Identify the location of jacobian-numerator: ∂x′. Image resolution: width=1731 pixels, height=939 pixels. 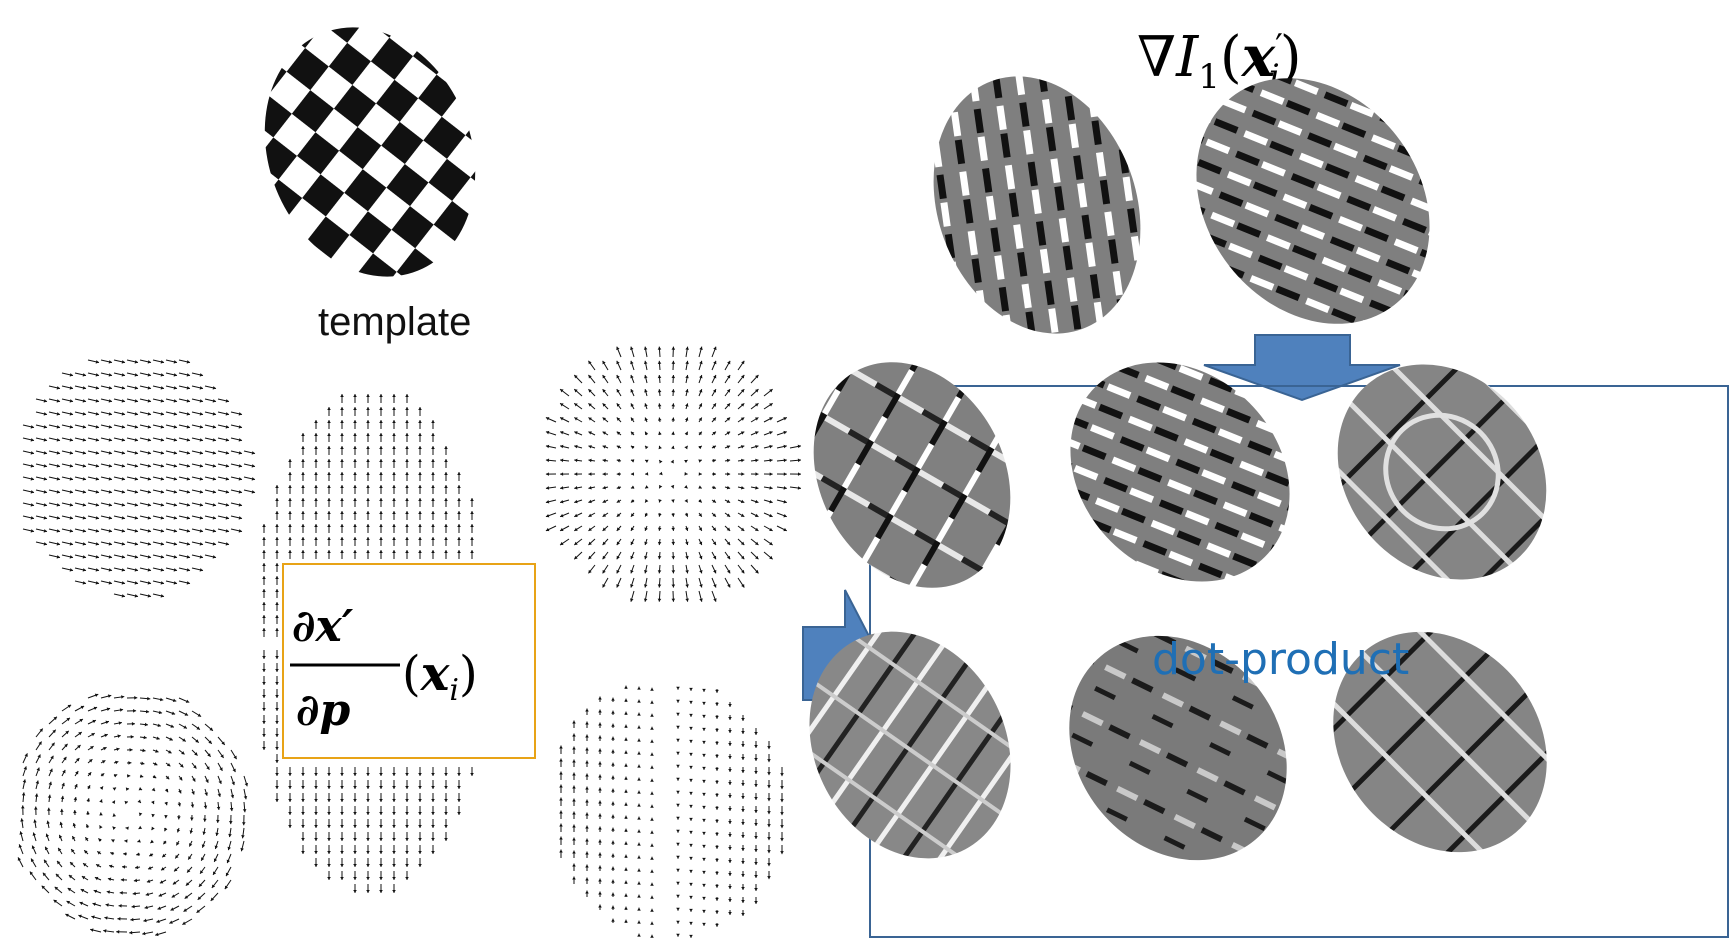
(323, 626).